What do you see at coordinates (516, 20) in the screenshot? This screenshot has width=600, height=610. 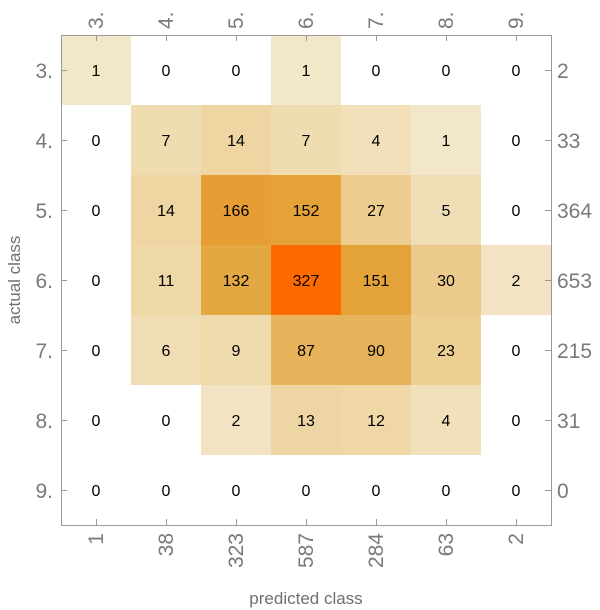 I see `column-label: 9.` at bounding box center [516, 20].